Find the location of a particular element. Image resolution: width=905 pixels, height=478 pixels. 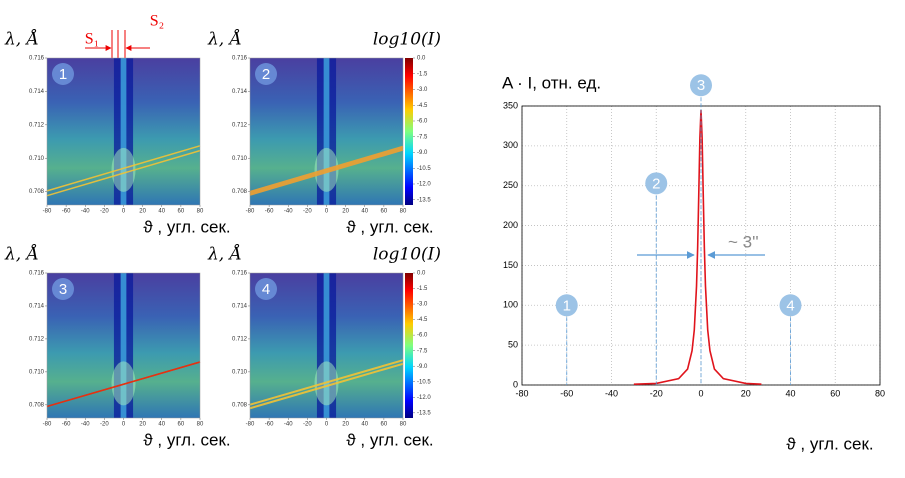

slit-annotation is located at coordinates (117, 44).